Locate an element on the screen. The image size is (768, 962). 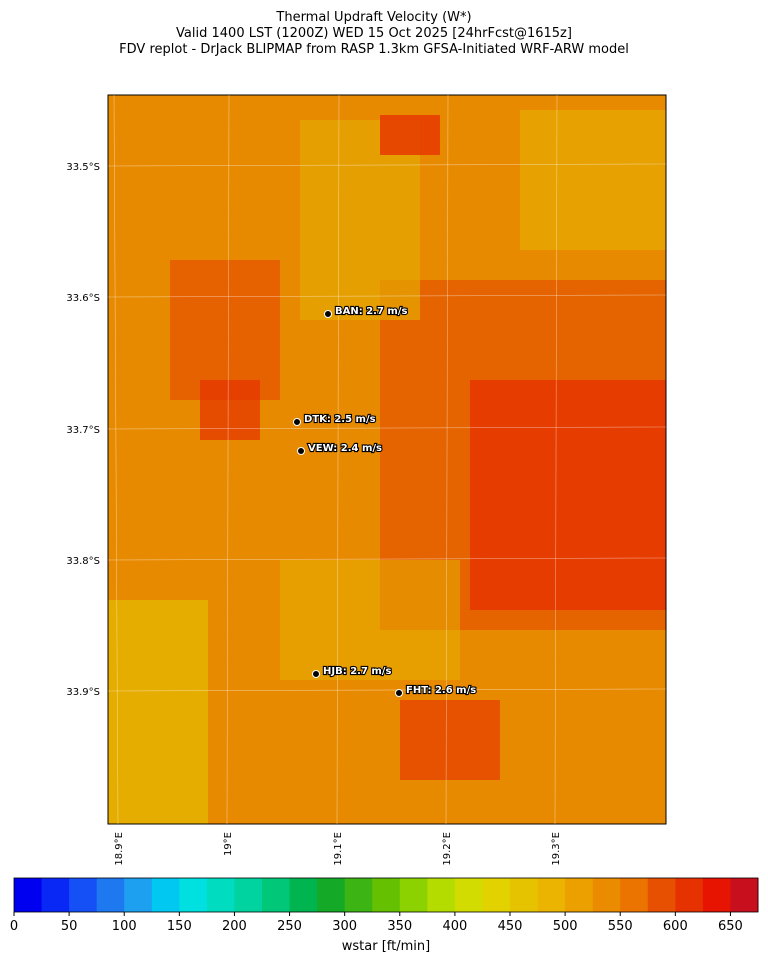
lat-label: 33.7°S is located at coordinates (83, 430).